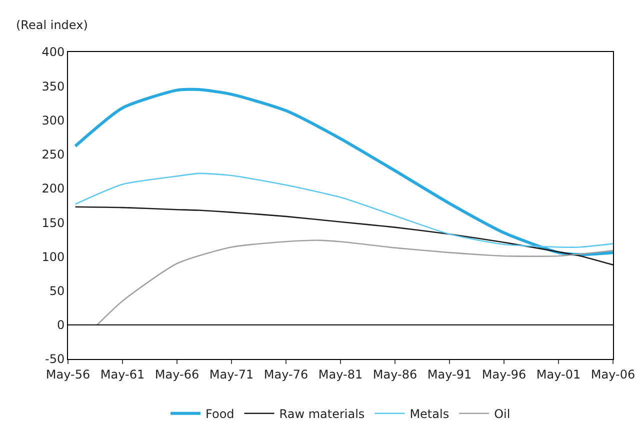 The width and height of the screenshot is (639, 440). Describe the element at coordinates (53, 223) in the screenshot. I see `y-tick-label: 150` at that location.